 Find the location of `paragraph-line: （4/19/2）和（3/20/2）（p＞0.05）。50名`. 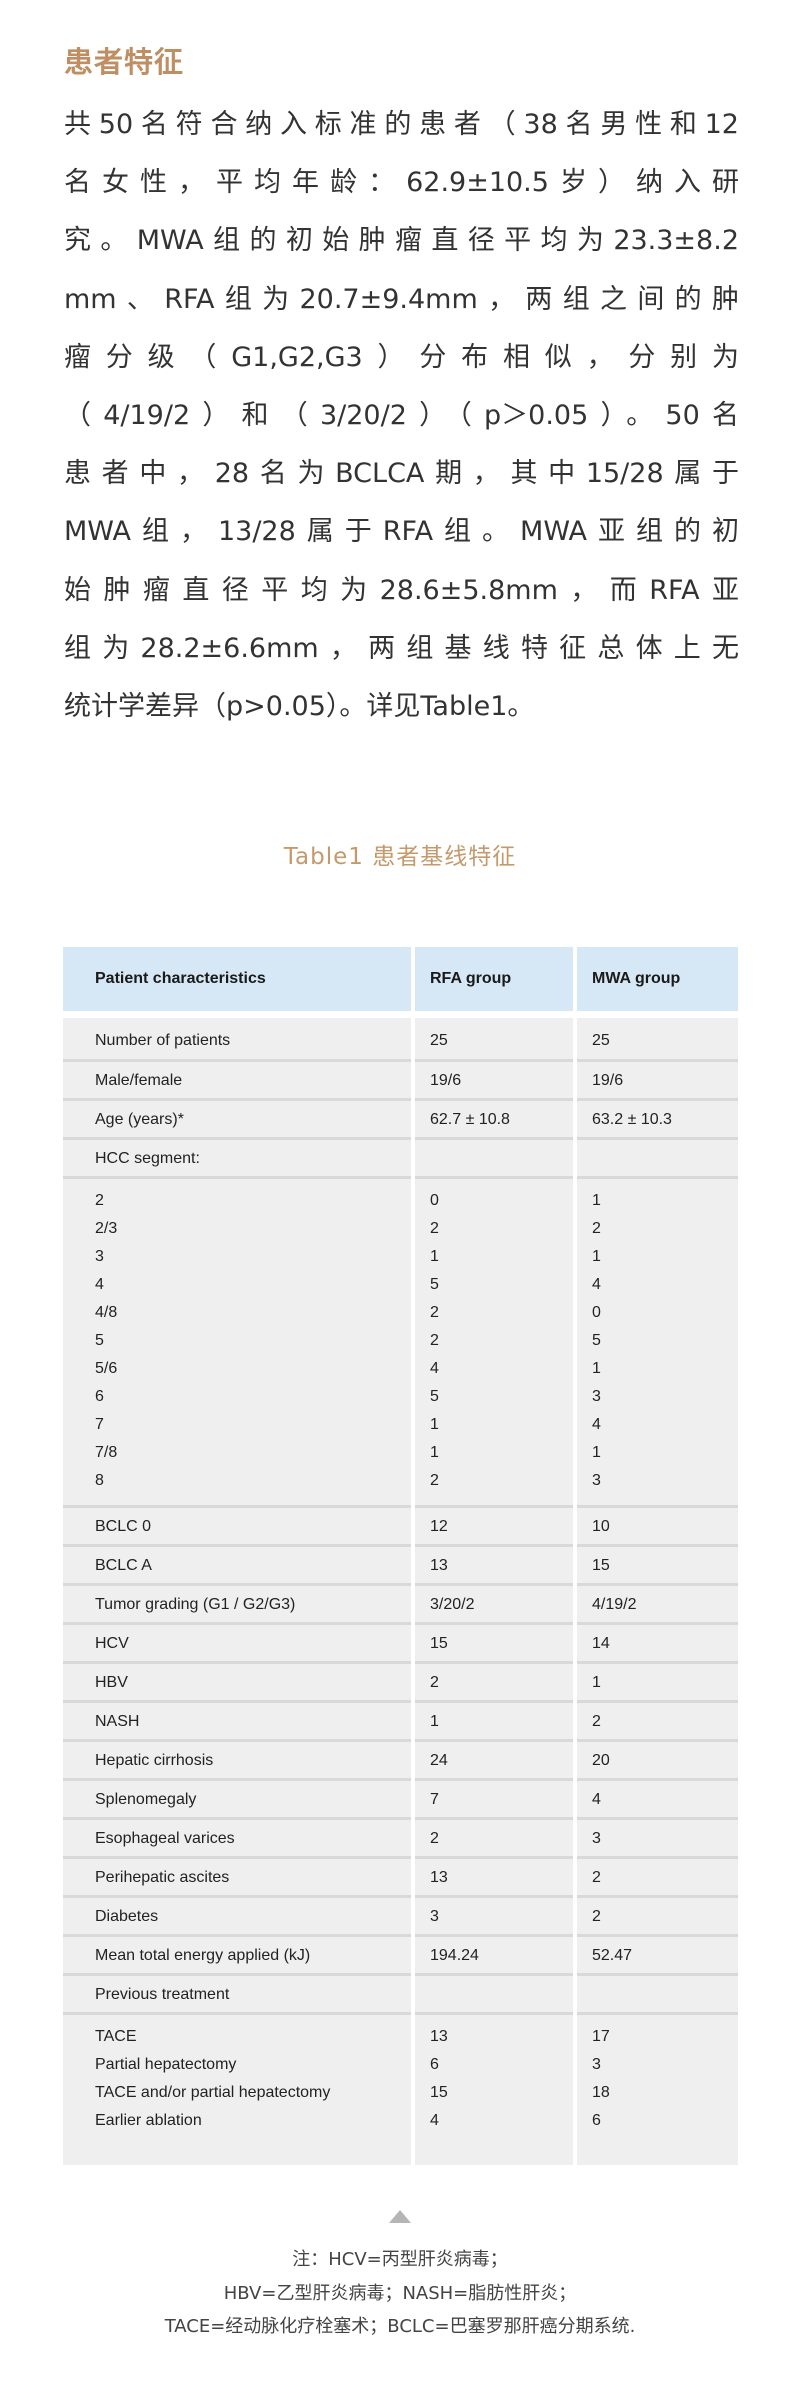

paragraph-line: （4/19/2）和（3/20/2）（p＞0.05）。50名 is located at coordinates (401, 415).